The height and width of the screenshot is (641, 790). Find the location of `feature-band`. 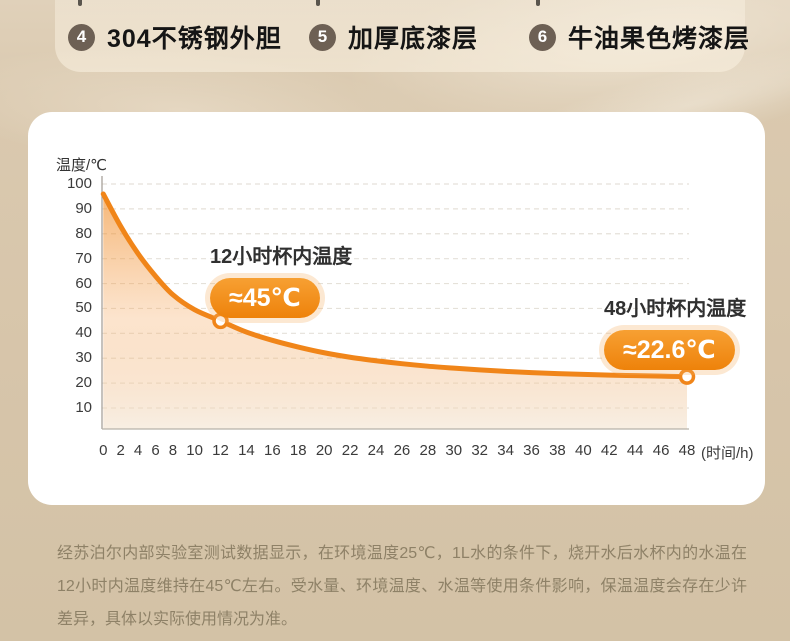

feature-band is located at coordinates (400, 36).